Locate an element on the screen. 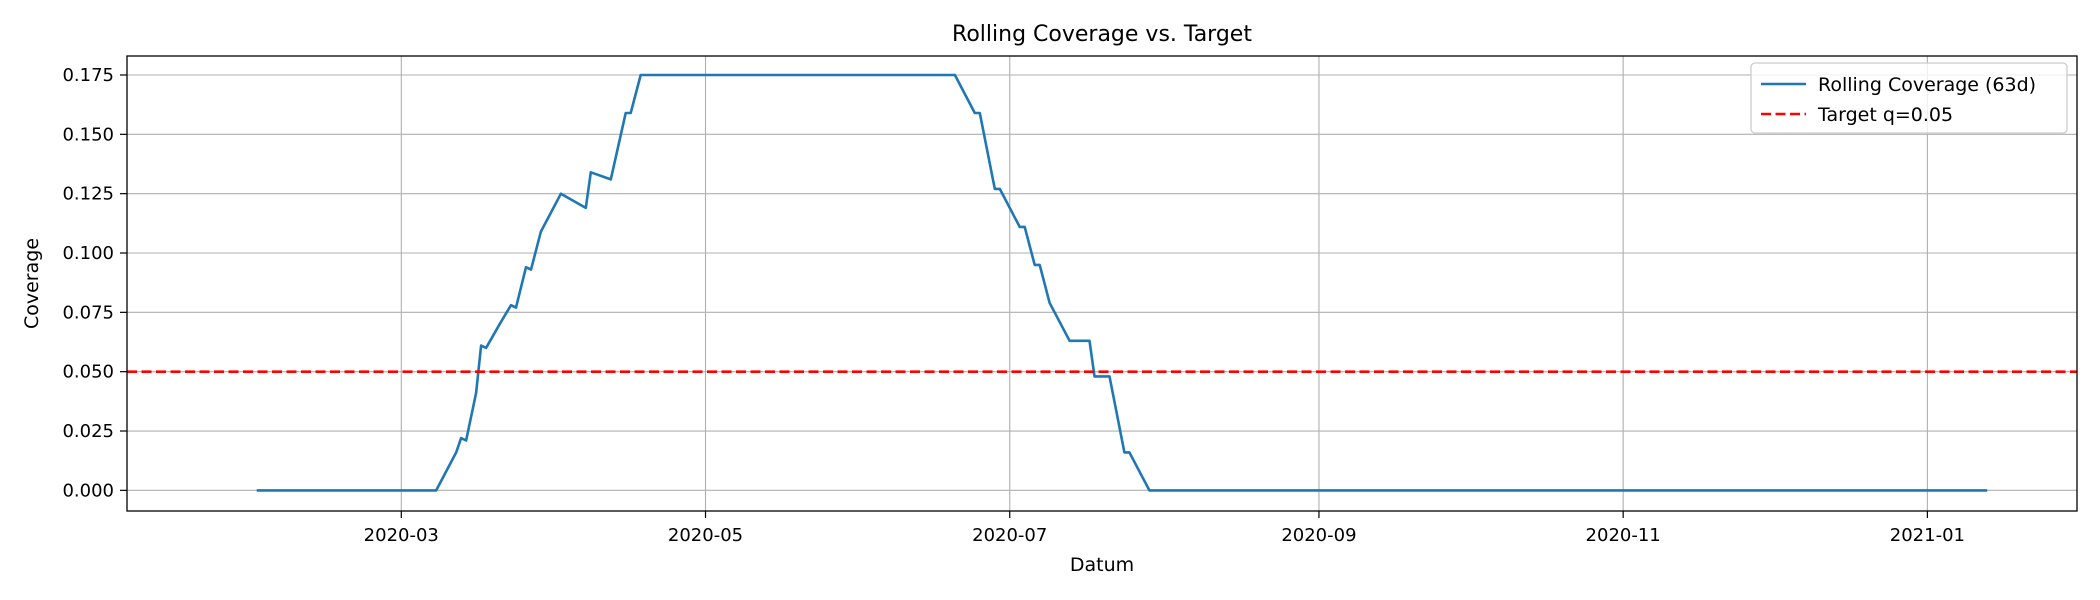  y-tick-label: 0.150 is located at coordinates (88, 134).